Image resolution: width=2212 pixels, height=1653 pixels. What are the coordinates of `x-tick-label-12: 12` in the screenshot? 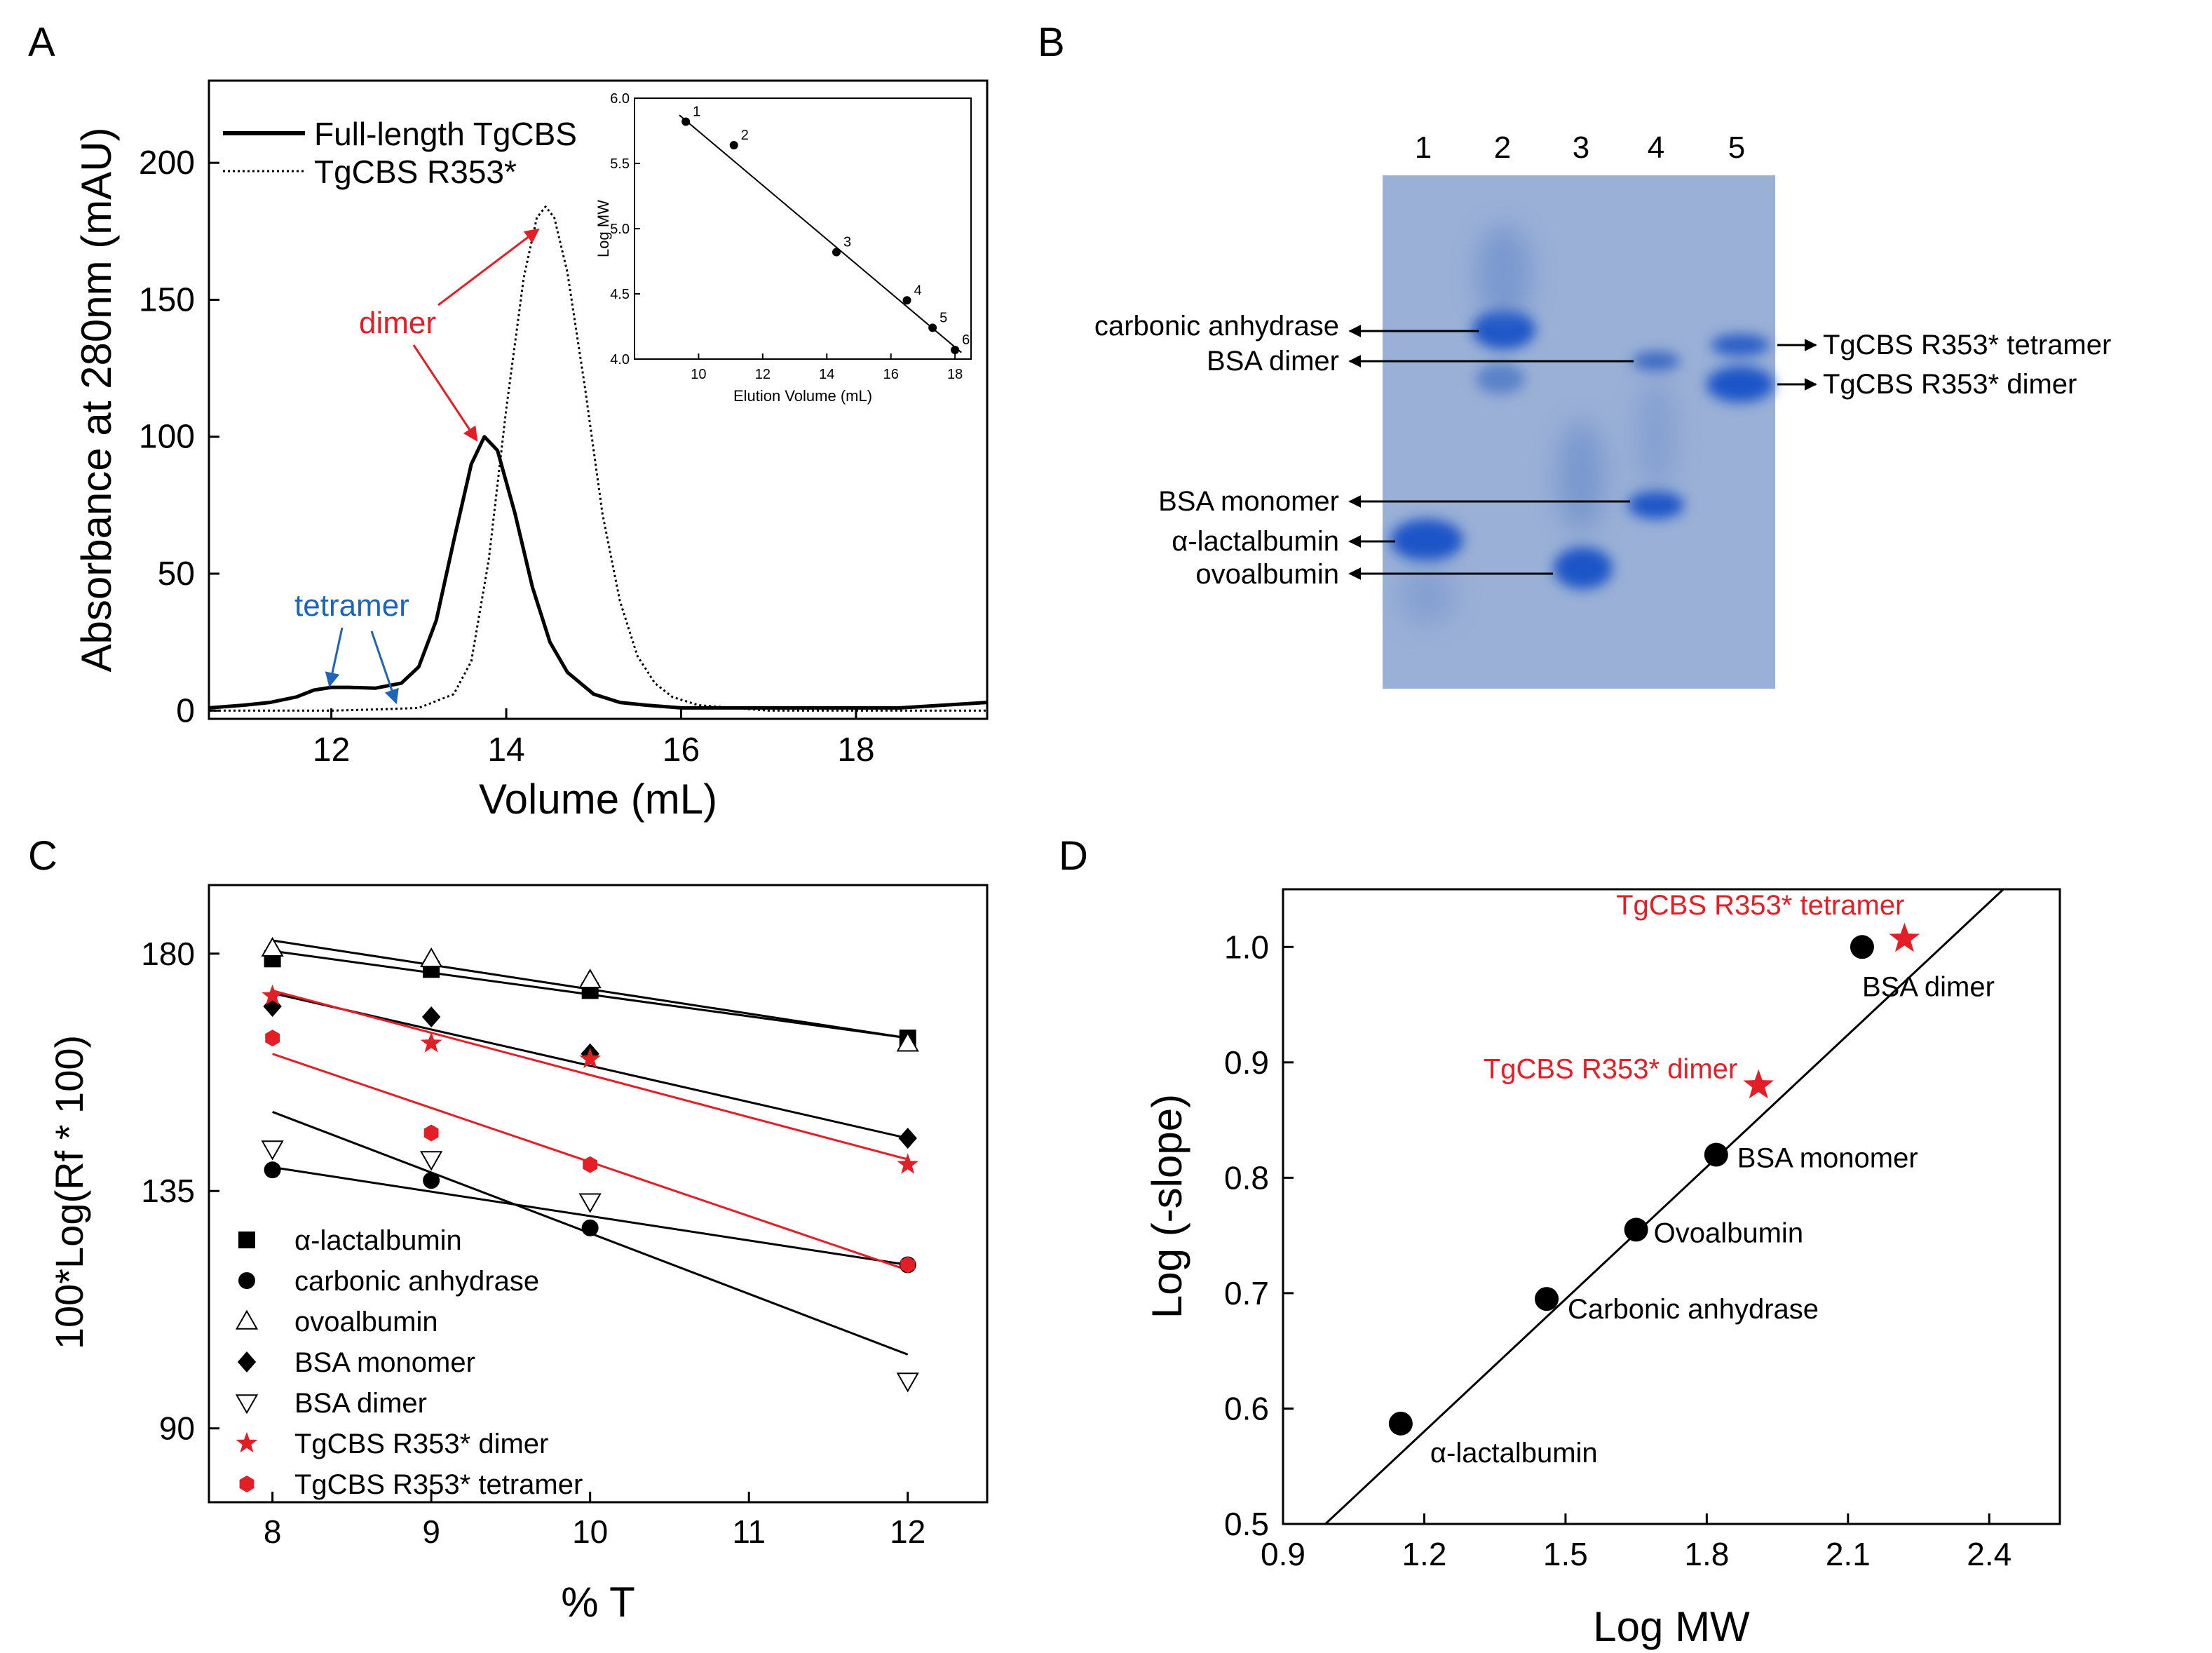 It's located at (331, 750).